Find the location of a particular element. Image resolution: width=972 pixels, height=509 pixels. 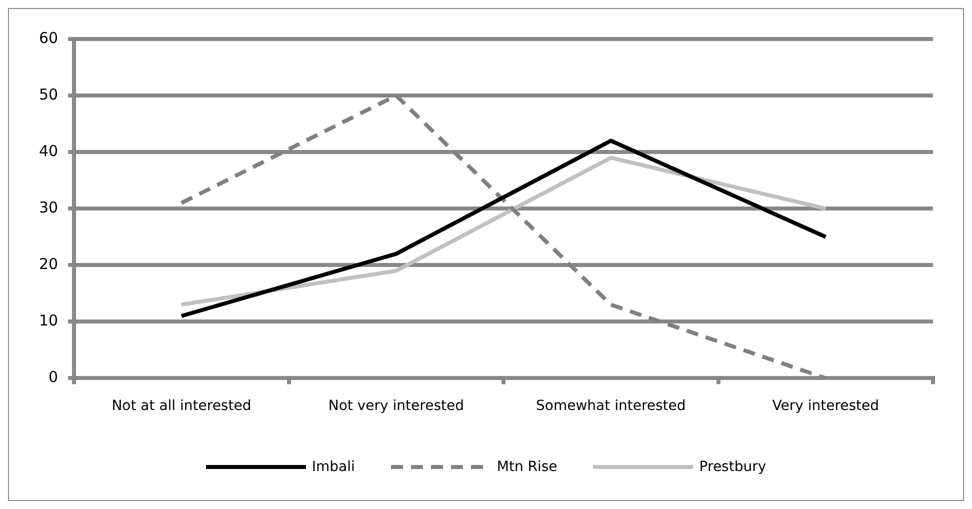

legend-label: Prestbury is located at coordinates (732, 467).